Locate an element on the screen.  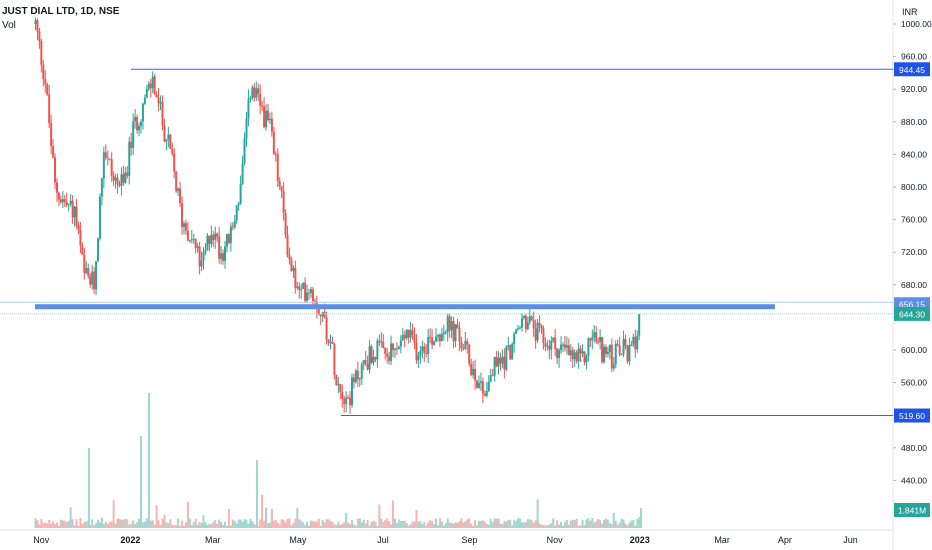
x-tick-label: Mar is located at coordinates (722, 540).